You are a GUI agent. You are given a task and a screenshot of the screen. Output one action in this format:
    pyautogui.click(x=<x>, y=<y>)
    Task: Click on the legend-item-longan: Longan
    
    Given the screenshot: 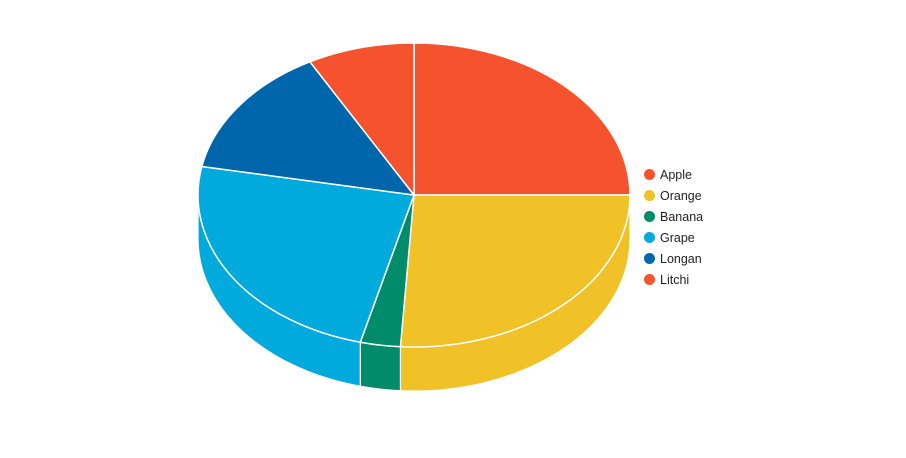 What is the action you would take?
    pyautogui.click(x=673, y=258)
    